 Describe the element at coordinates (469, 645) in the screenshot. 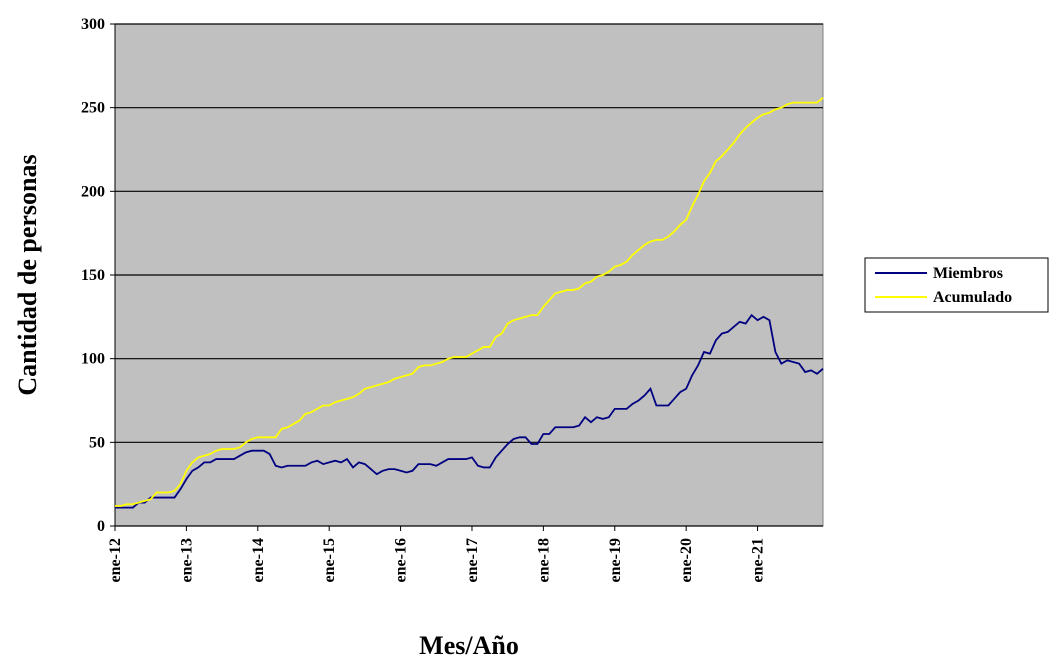

I see `x-axis-title: Mes/Año` at that location.